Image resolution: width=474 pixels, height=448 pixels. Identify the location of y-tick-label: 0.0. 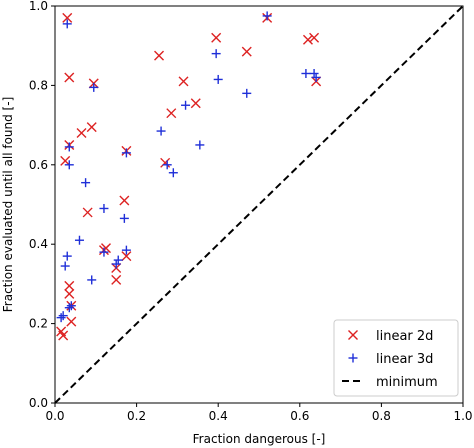
(38, 403).